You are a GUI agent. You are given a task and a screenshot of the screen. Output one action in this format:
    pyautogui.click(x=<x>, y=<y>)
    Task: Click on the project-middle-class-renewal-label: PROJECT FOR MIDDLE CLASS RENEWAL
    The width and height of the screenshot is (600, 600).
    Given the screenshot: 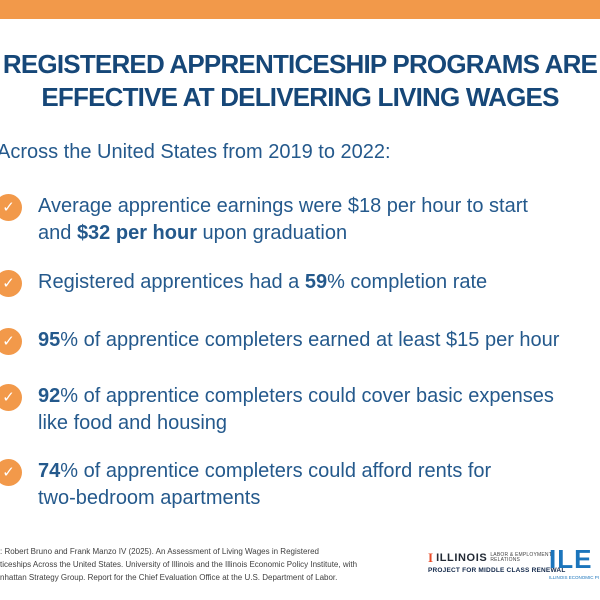 What is the action you would take?
    pyautogui.click(x=497, y=570)
    